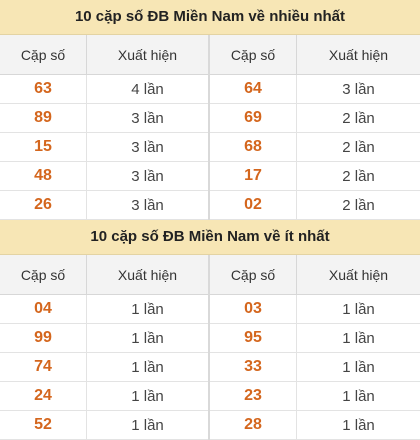  I want to click on pair-number: 02, so click(253, 205).